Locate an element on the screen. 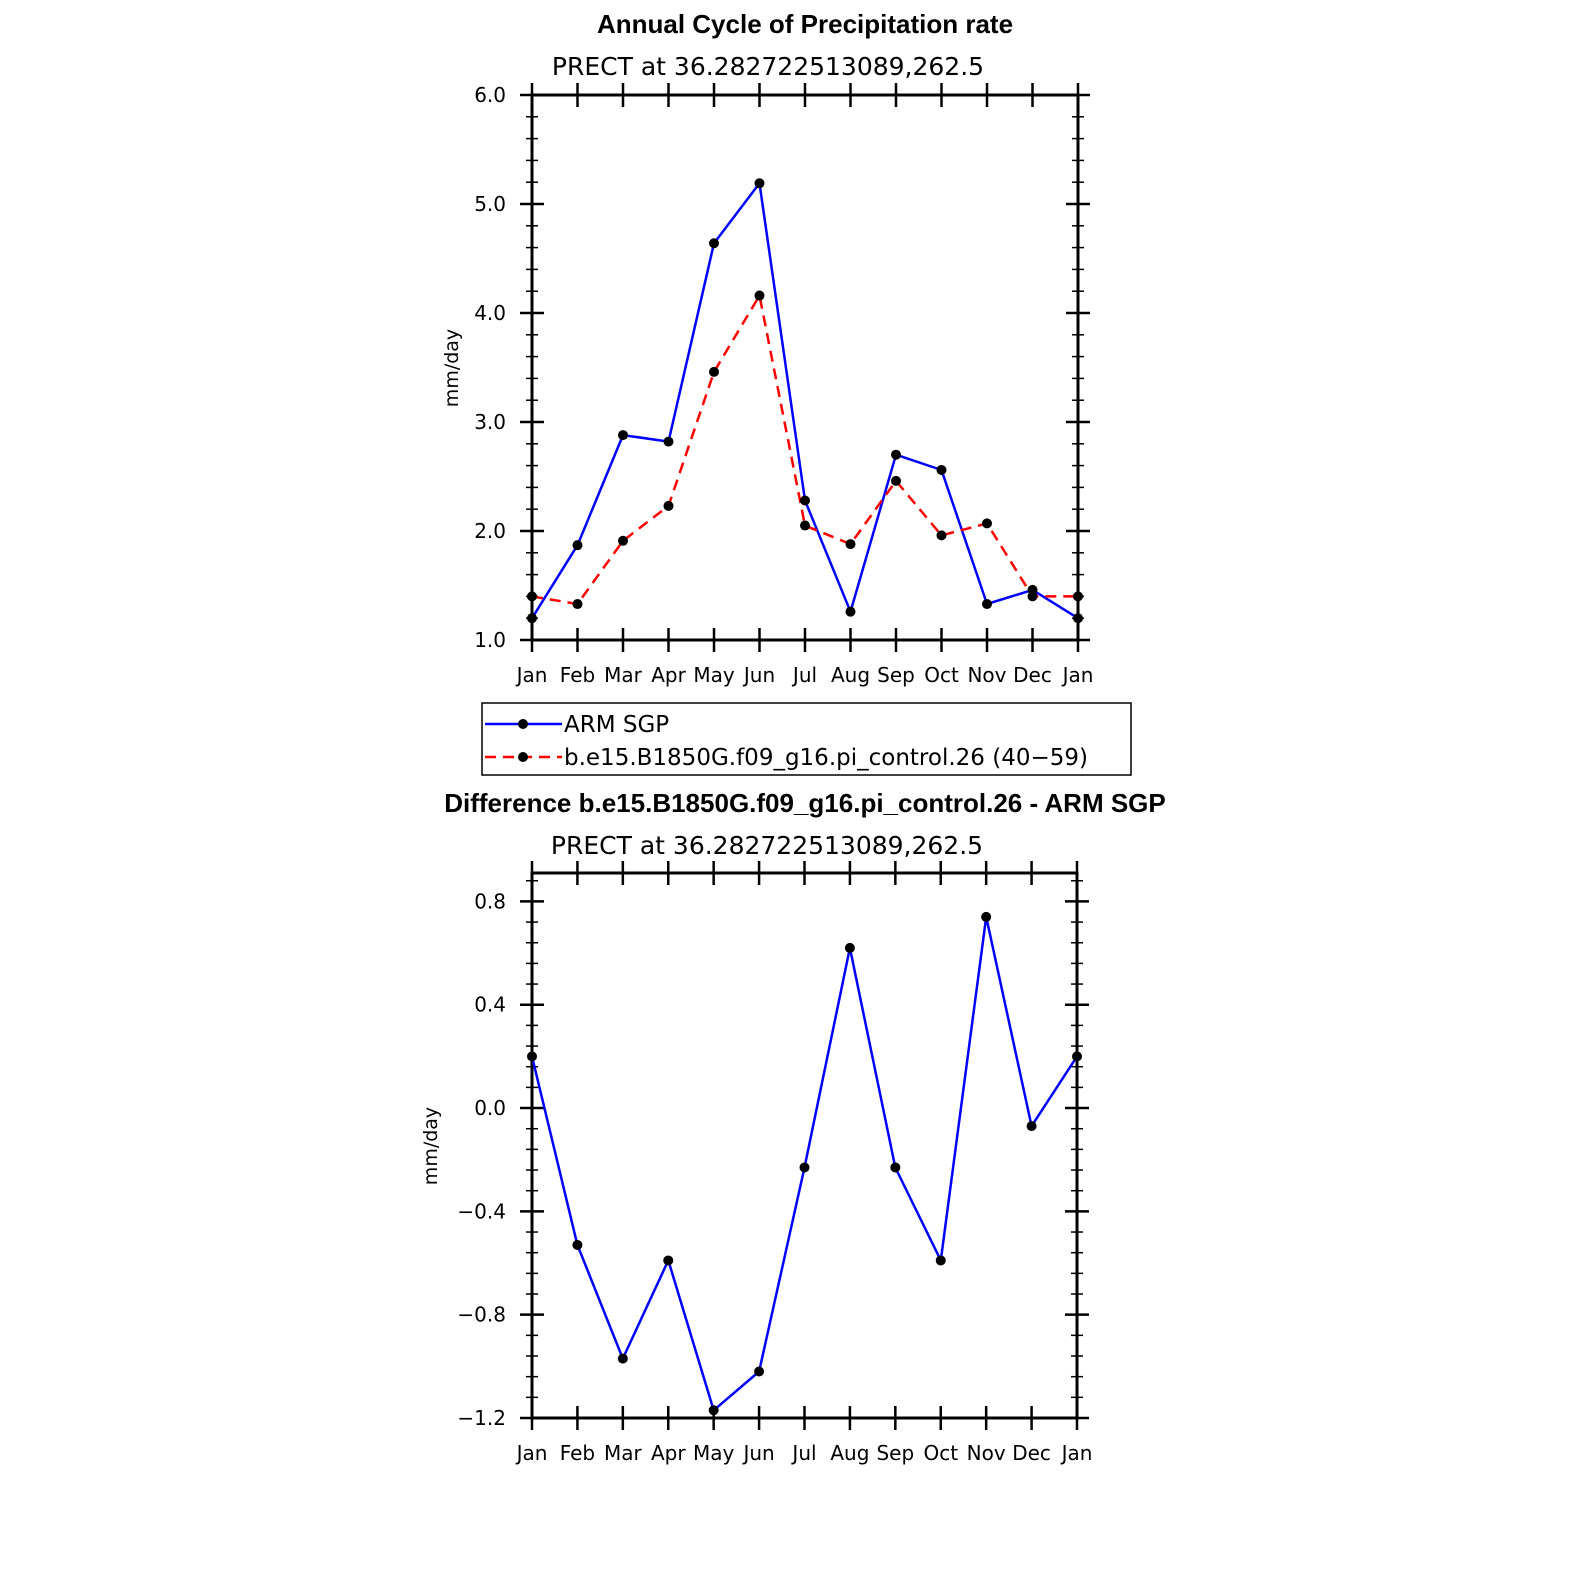 This screenshot has height=1574, width=1574. legend-marker-model is located at coordinates (523, 757).